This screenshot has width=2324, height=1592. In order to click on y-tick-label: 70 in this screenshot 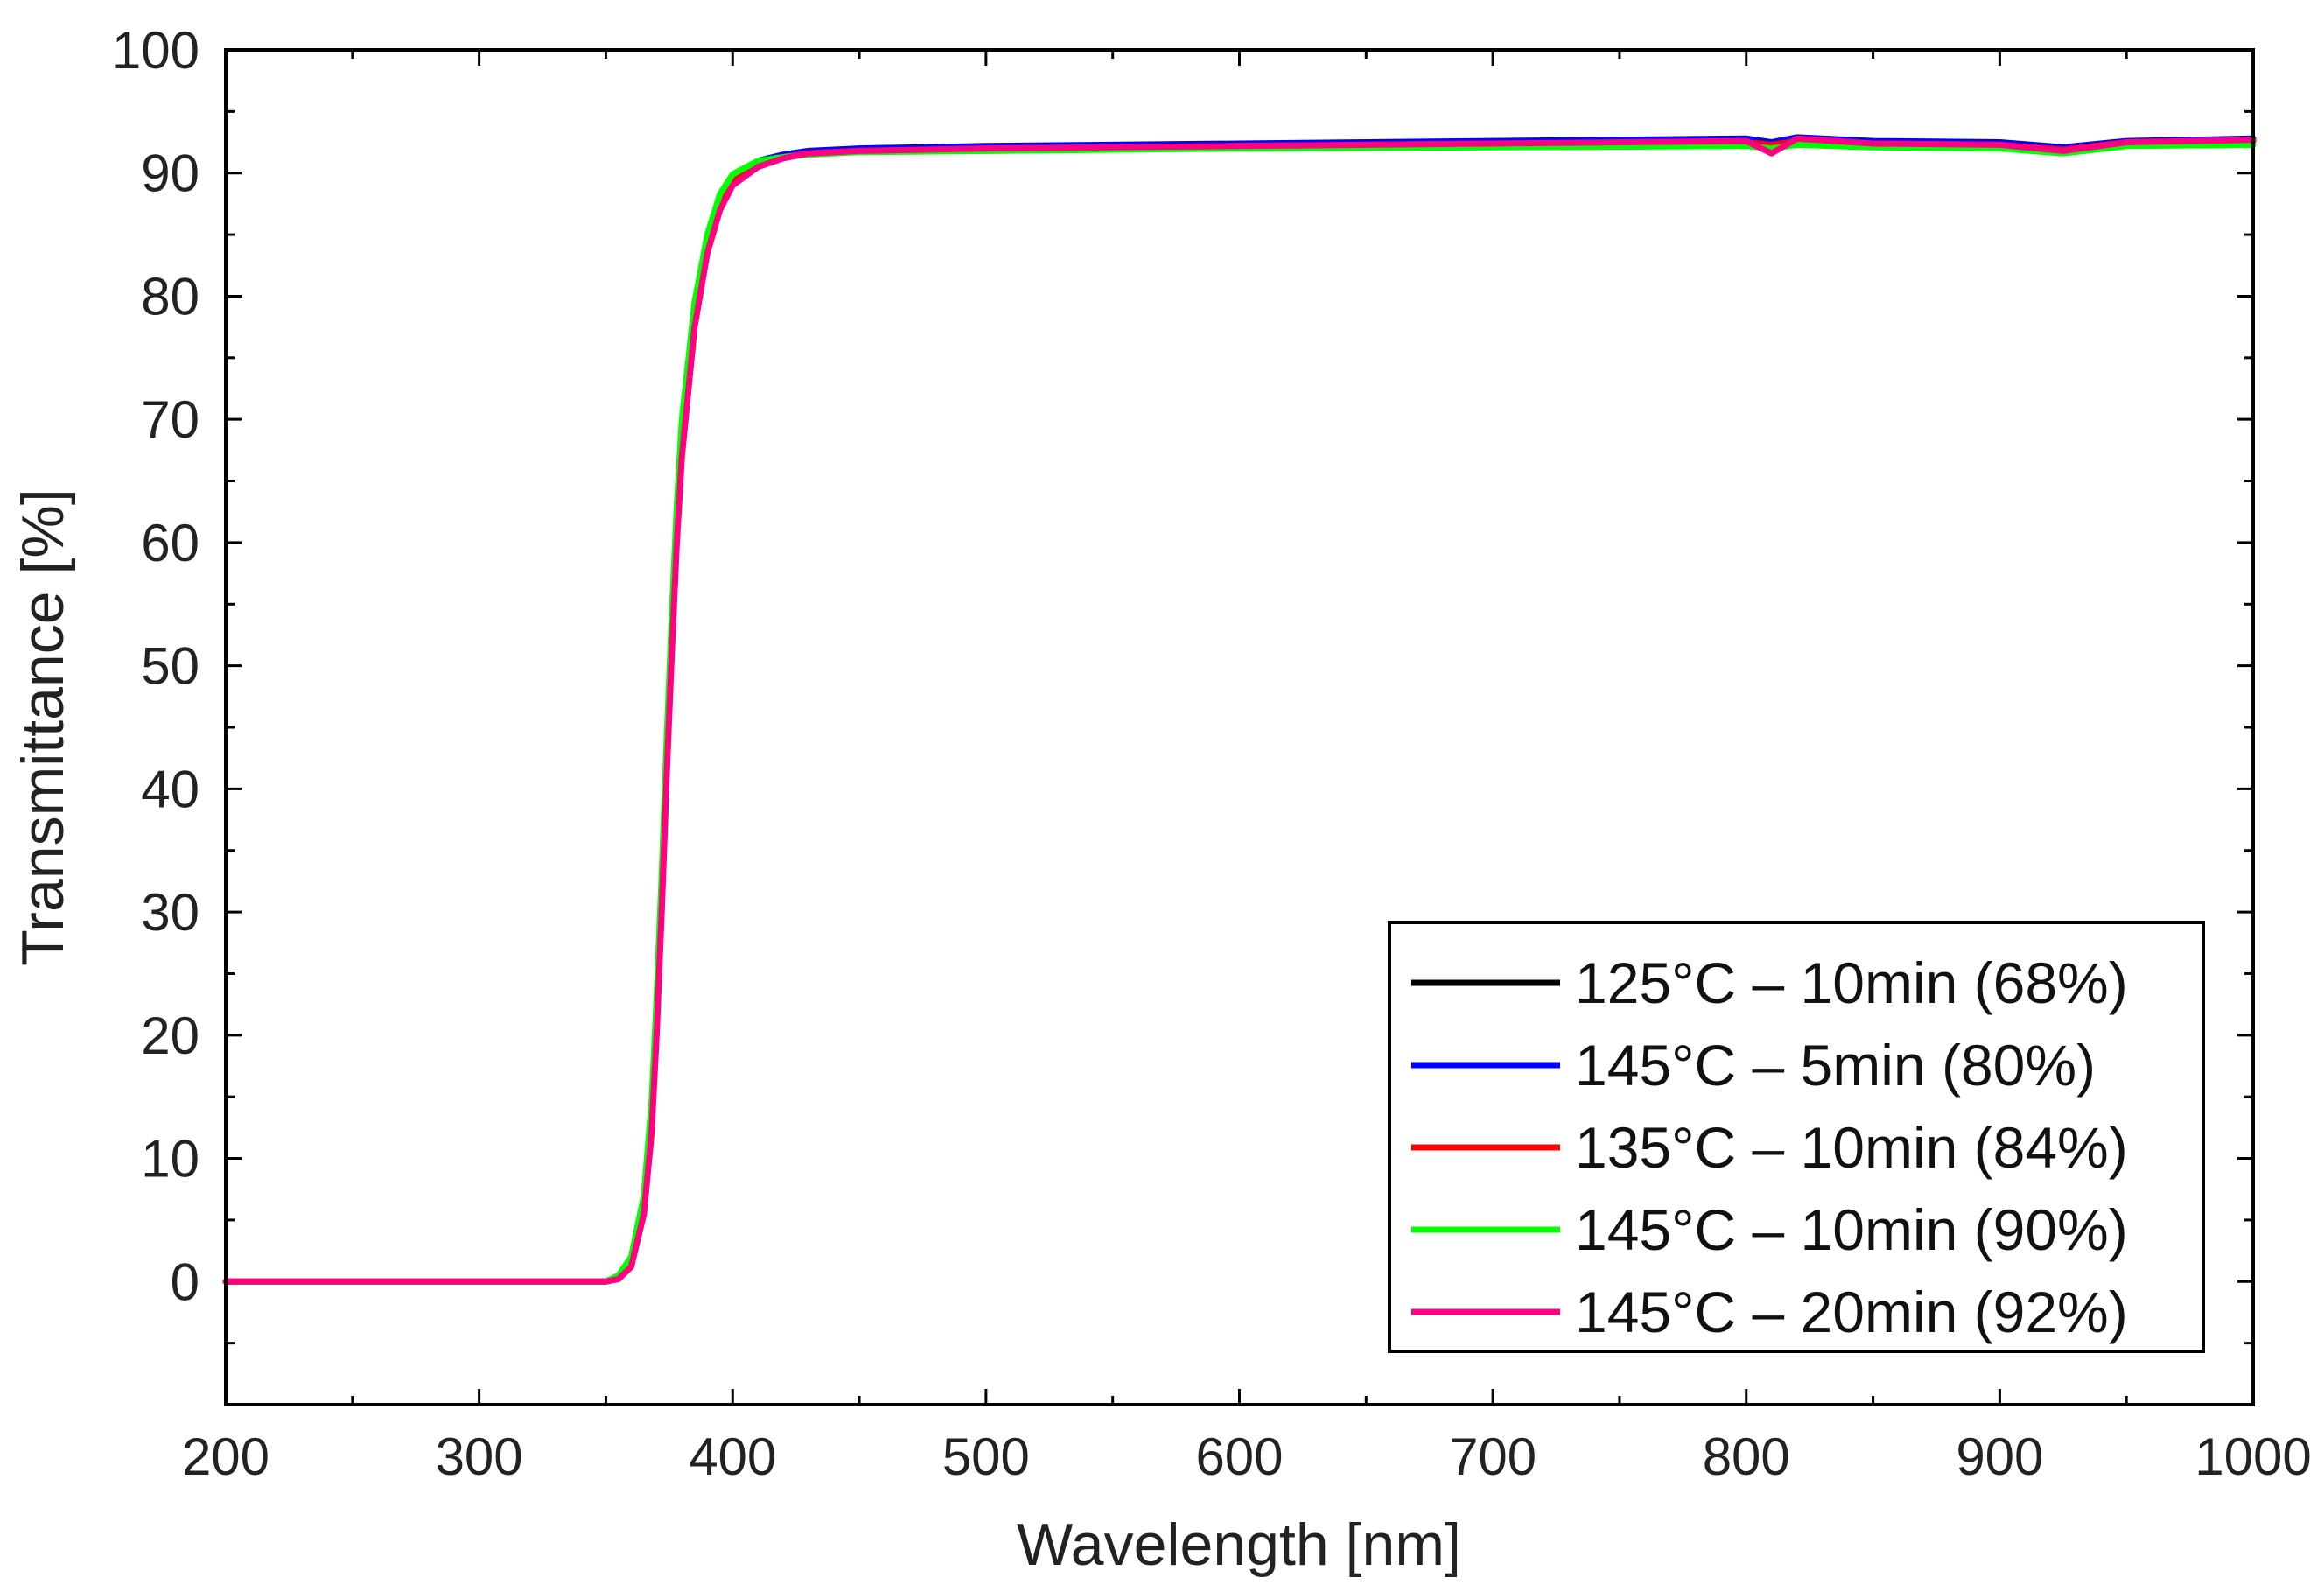, I will do `click(170, 419)`.